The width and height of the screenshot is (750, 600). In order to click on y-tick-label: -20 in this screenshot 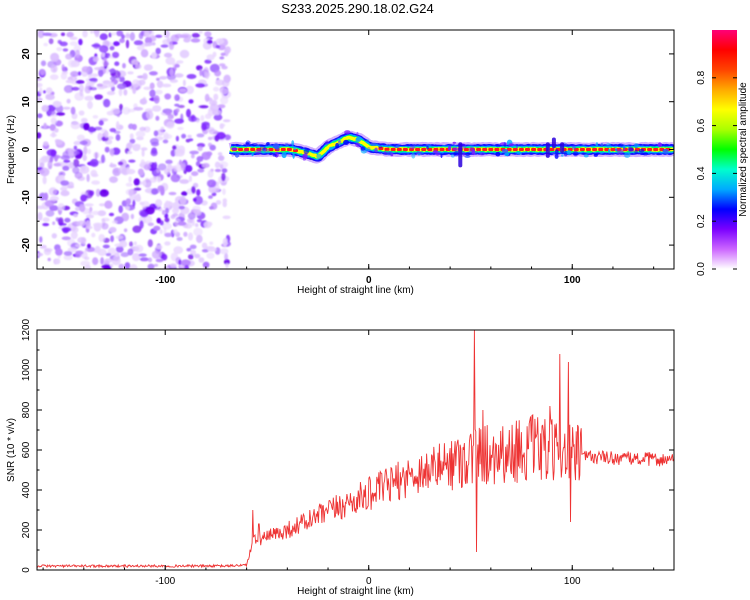, I will do `click(26, 244)`.